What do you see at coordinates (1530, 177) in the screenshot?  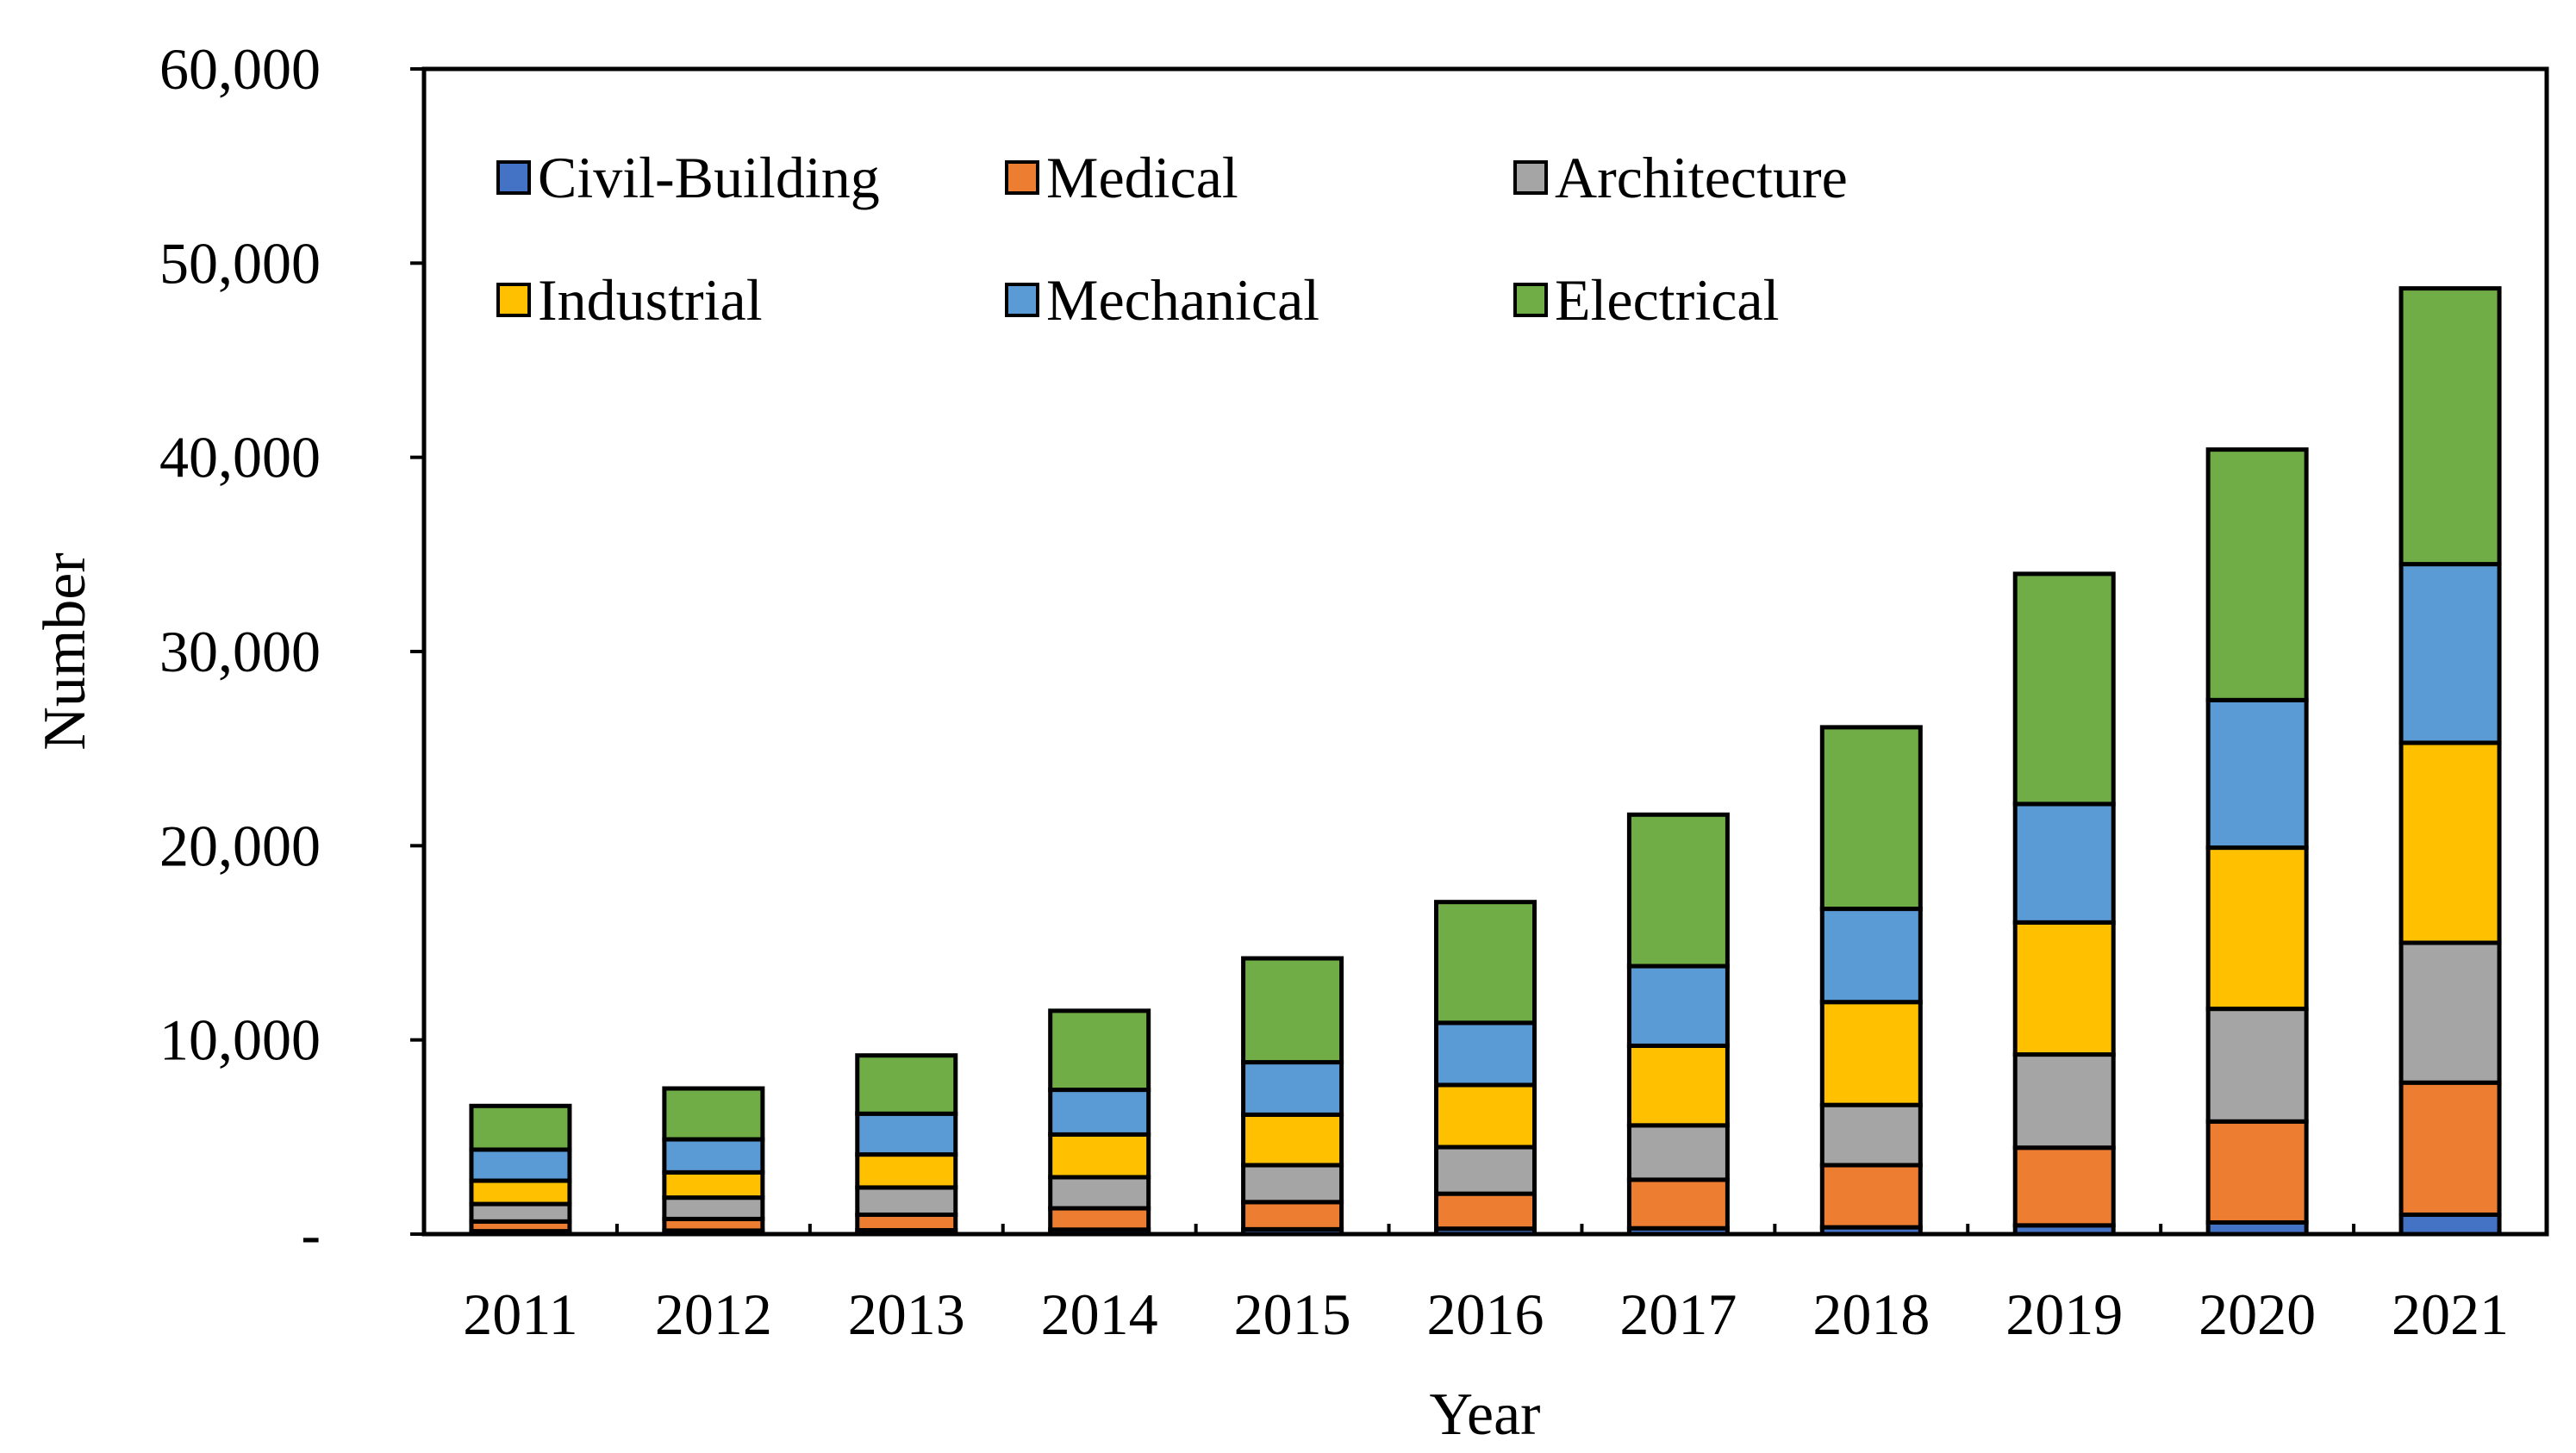 I see `legend-swatch-architecture` at bounding box center [1530, 177].